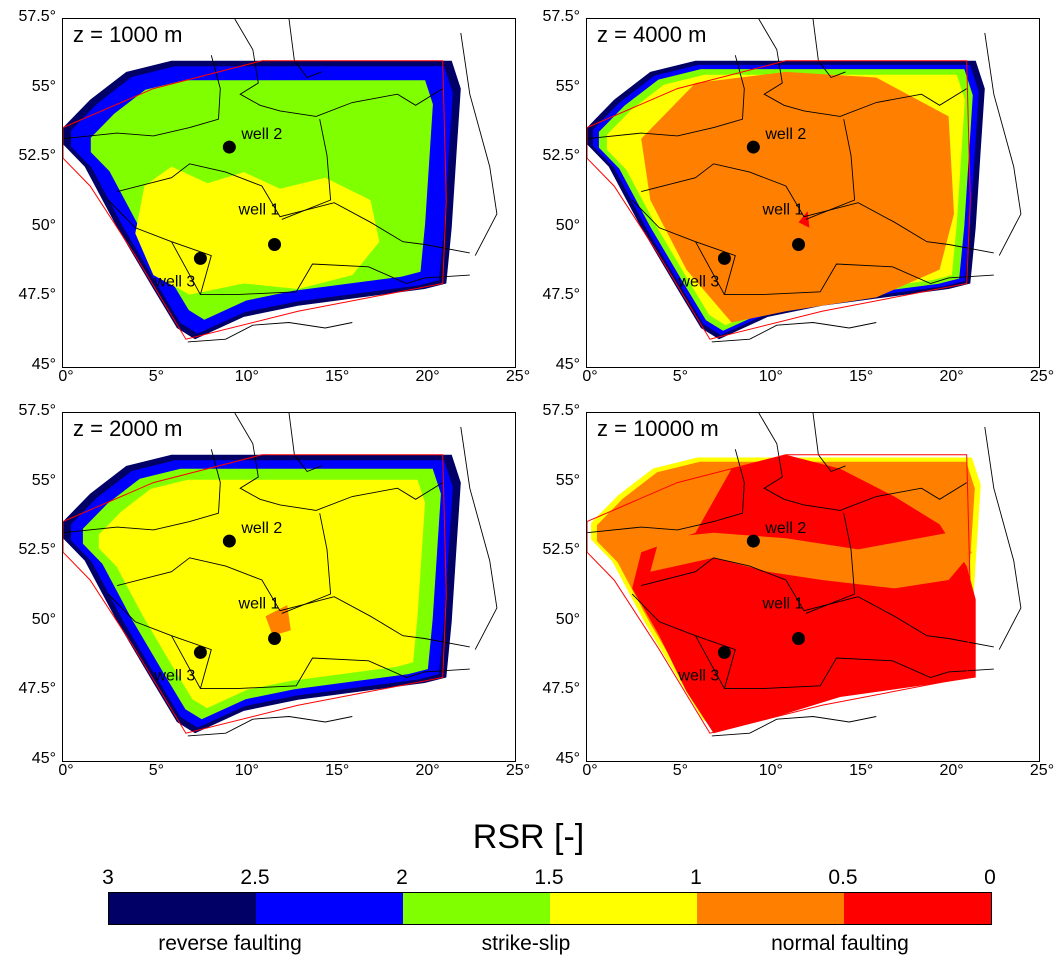  Describe the element at coordinates (861, 376) in the screenshot. I see `x-tick-label: 15°` at that location.